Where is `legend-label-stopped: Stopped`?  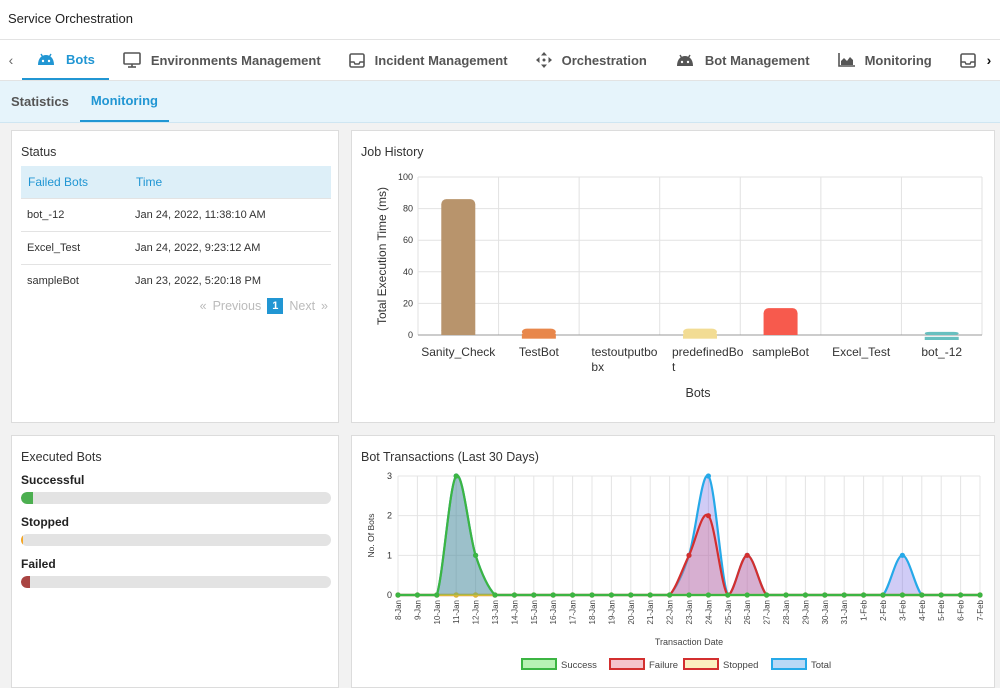
legend-label-stopped: Stopped is located at coordinates (740, 665).